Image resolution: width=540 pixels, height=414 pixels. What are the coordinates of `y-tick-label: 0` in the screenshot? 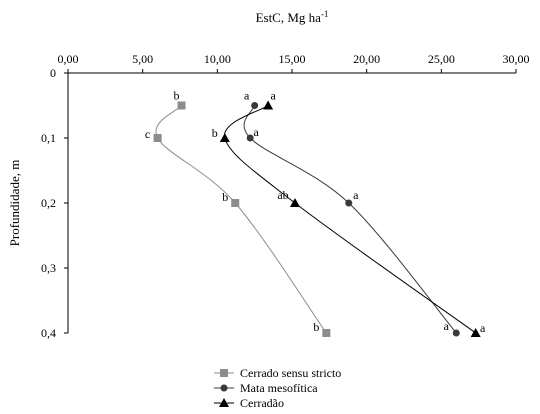 It's located at (53, 73).